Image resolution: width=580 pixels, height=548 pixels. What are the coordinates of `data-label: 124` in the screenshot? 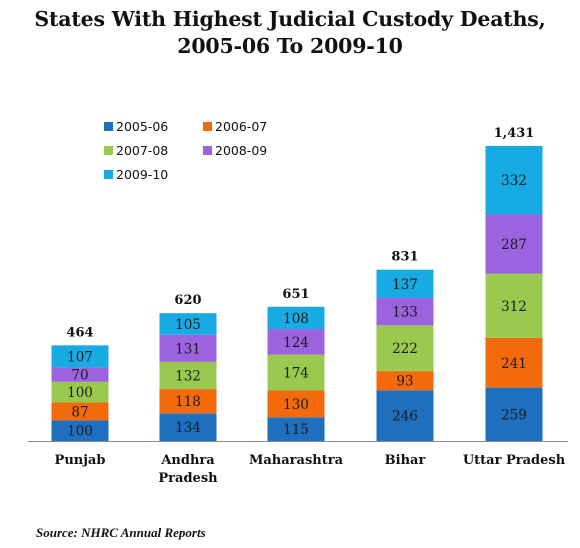 It's located at (296, 343).